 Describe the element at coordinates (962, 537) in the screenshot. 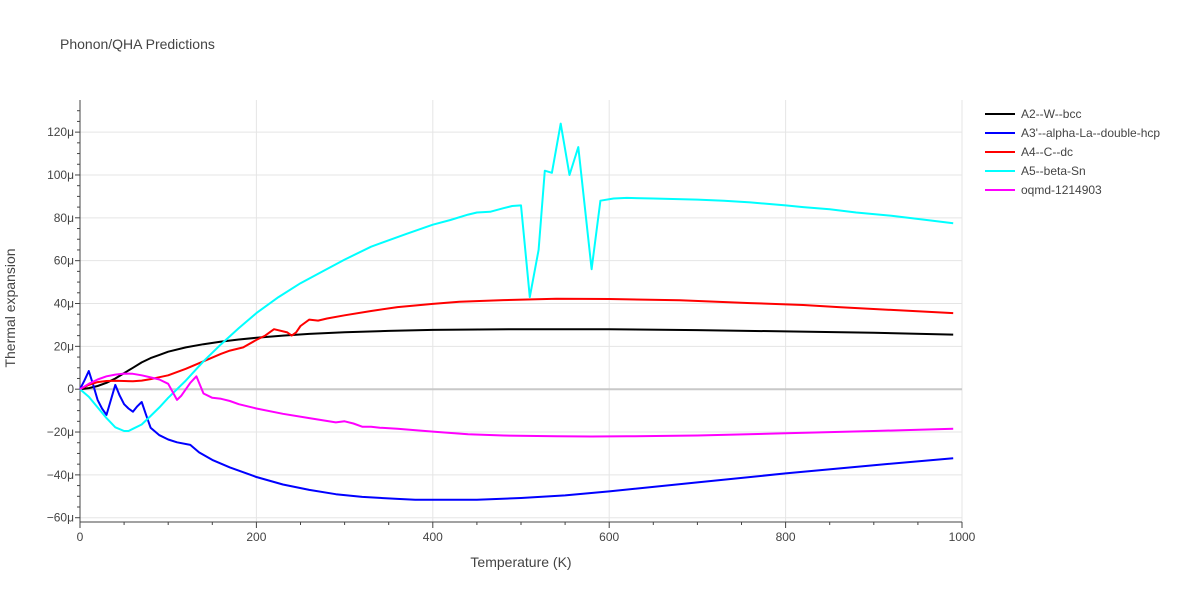

I see `x-tick-label: 1000` at that location.